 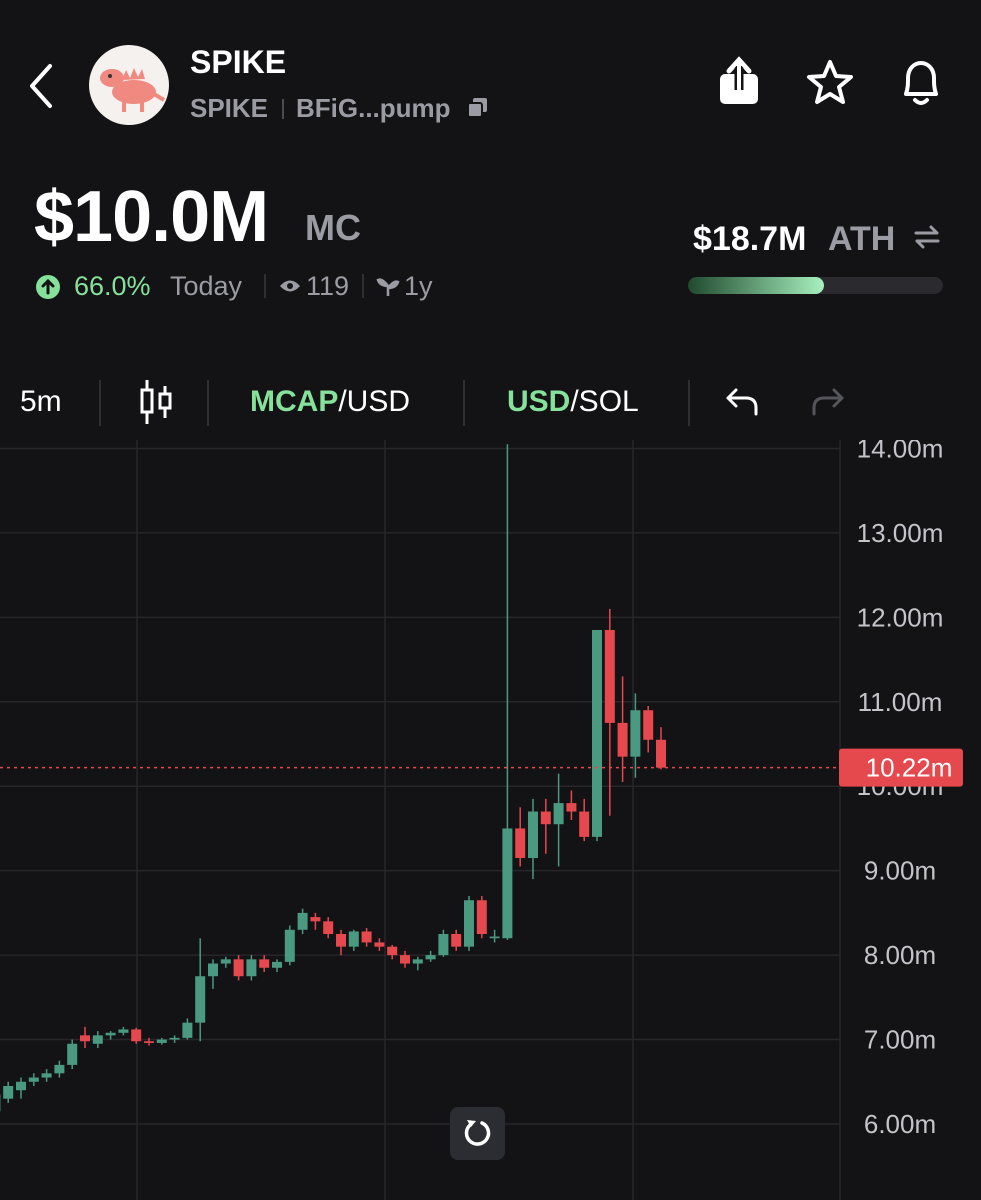 I want to click on reset-icon, so click(x=477, y=1133).